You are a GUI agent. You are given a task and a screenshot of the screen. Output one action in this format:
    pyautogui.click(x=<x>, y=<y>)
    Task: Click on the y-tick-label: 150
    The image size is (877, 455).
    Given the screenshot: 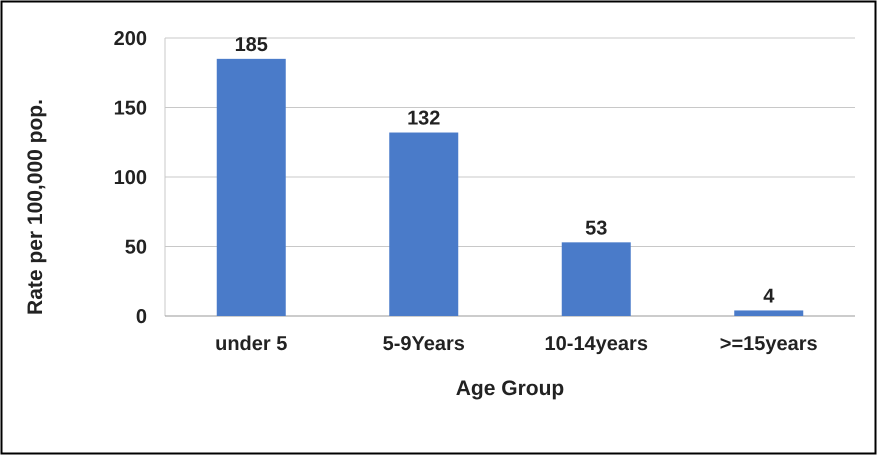 What is the action you would take?
    pyautogui.click(x=130, y=109)
    